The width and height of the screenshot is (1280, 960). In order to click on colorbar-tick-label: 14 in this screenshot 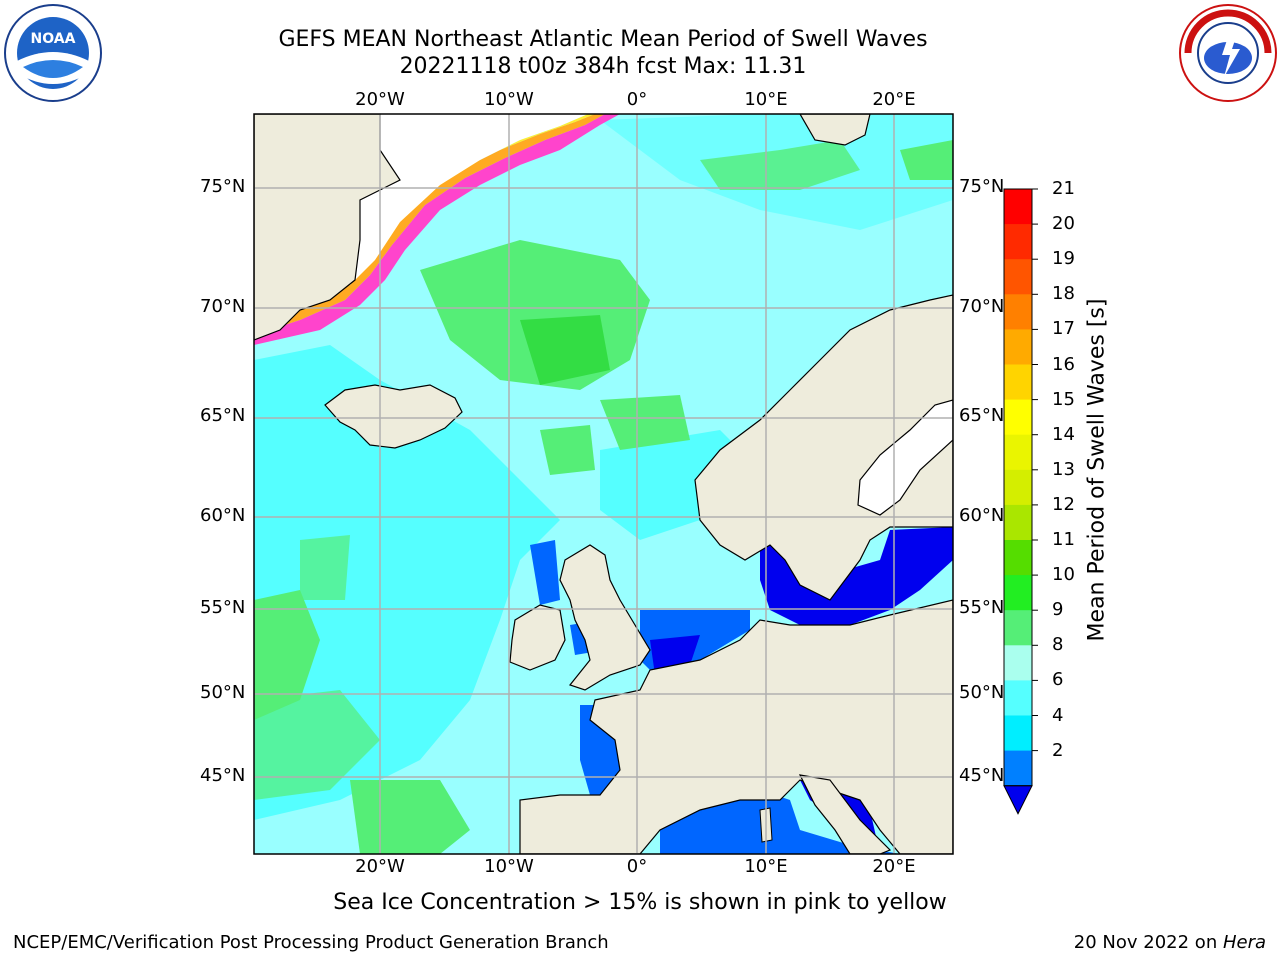, I will do `click(1063, 434)`.